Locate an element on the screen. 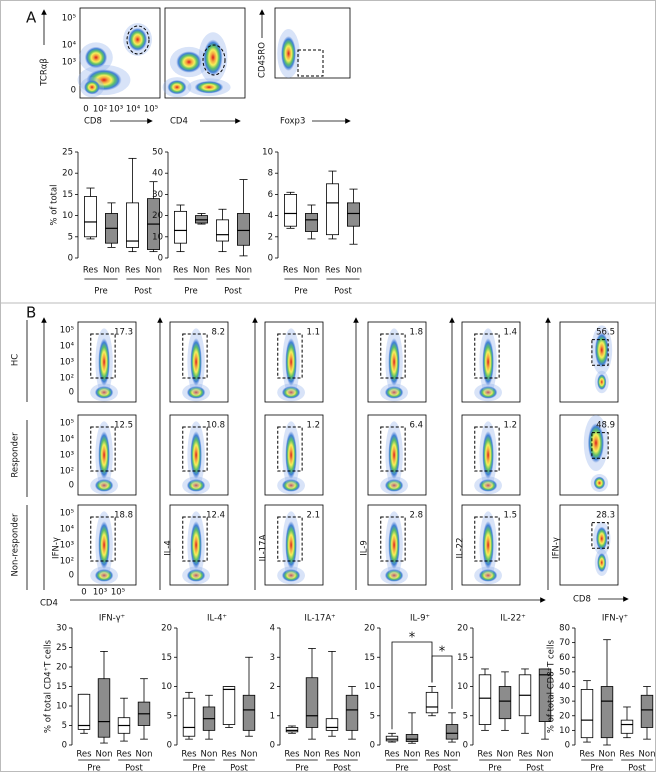  y-tick-label: 50 is located at coordinates (157, 153).